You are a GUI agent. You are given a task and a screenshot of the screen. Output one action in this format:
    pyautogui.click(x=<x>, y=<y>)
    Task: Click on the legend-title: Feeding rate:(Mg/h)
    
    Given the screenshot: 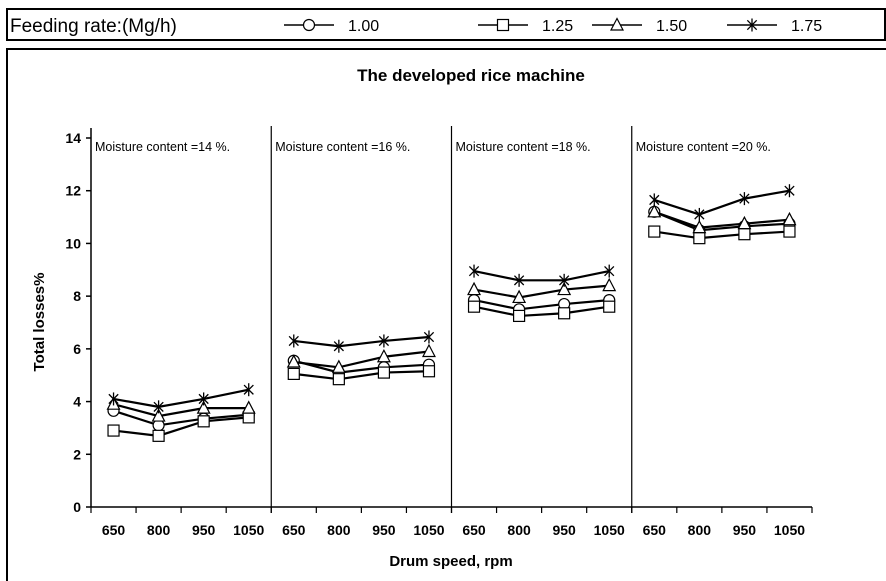 What is the action you would take?
    pyautogui.click(x=93, y=26)
    